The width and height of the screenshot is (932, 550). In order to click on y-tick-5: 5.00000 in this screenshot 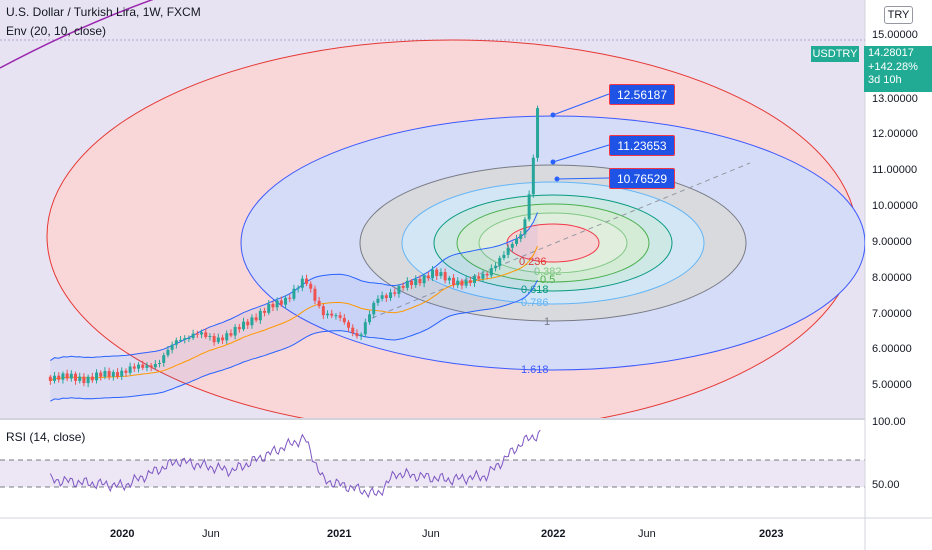, I will do `click(892, 385)`.